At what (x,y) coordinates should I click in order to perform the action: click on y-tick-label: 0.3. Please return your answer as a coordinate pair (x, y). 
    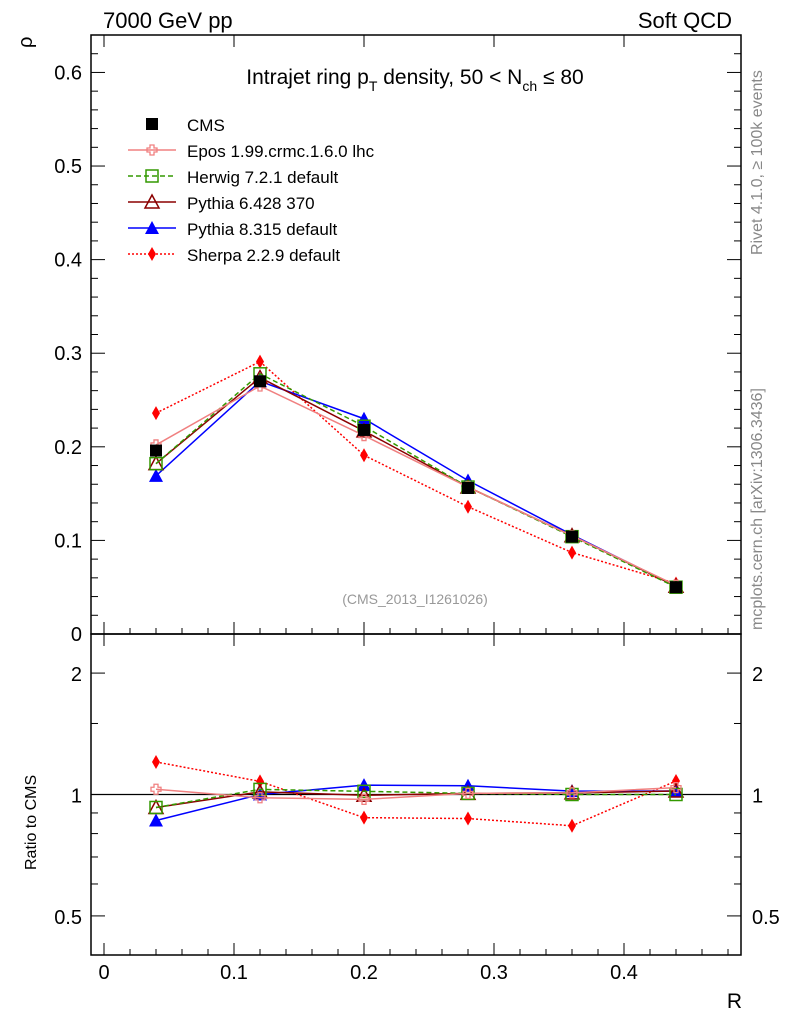
    Looking at the image, I should click on (68, 354).